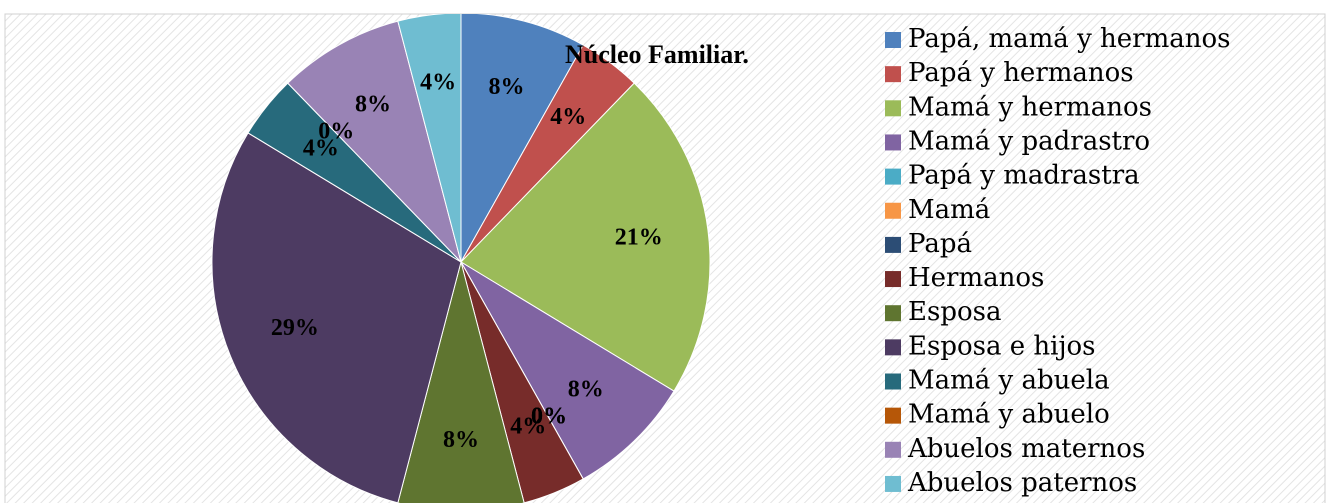 The image size is (1332, 503). What do you see at coordinates (1002, 346) in the screenshot?
I see `legend-label: Esposa e hijos` at bounding box center [1002, 346].